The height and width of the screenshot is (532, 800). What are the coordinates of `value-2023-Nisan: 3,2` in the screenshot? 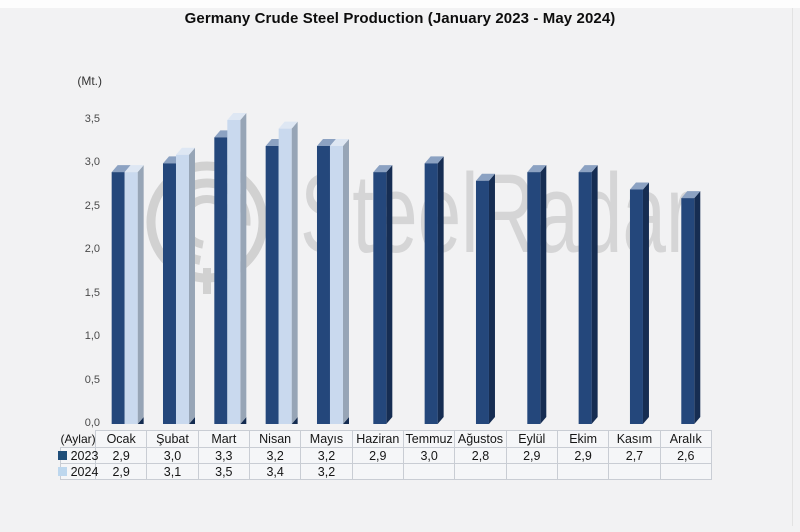 It's located at (275, 455).